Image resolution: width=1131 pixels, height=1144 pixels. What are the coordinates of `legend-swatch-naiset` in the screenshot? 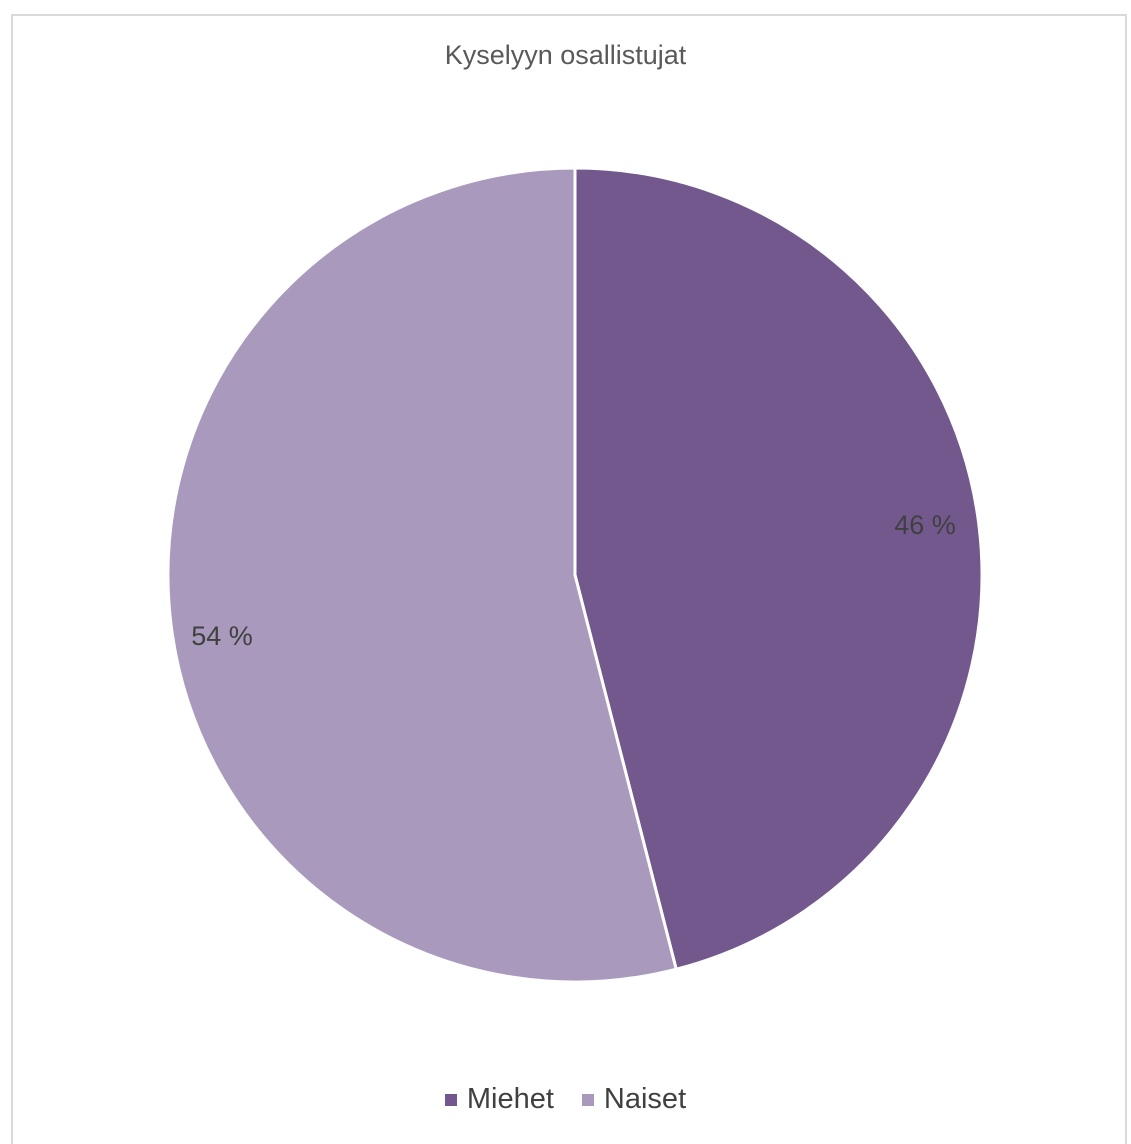 It's located at (587, 1099).